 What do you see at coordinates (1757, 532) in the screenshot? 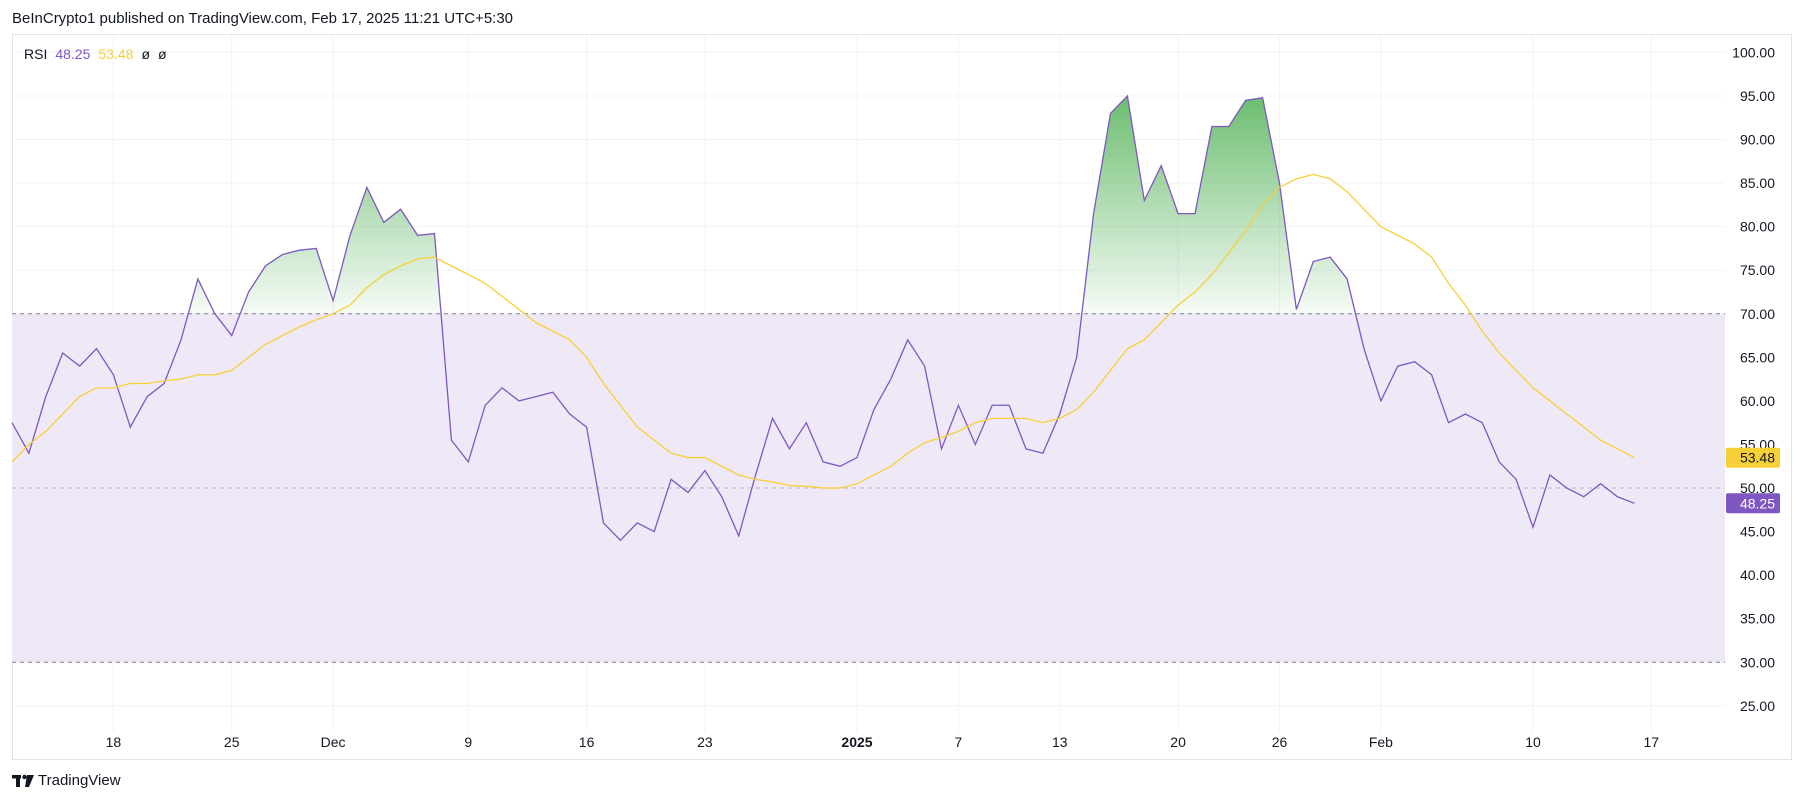
I see `y-tick-label: 45.00` at bounding box center [1757, 532].